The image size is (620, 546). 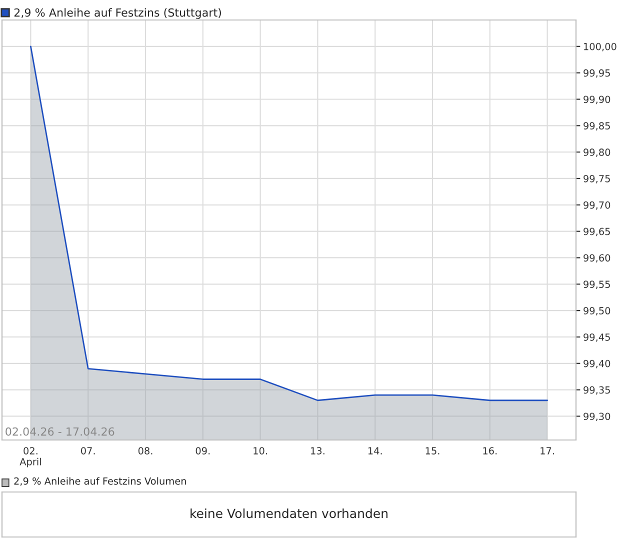 I want to click on y-tick-label: 99,60, so click(x=597, y=258).